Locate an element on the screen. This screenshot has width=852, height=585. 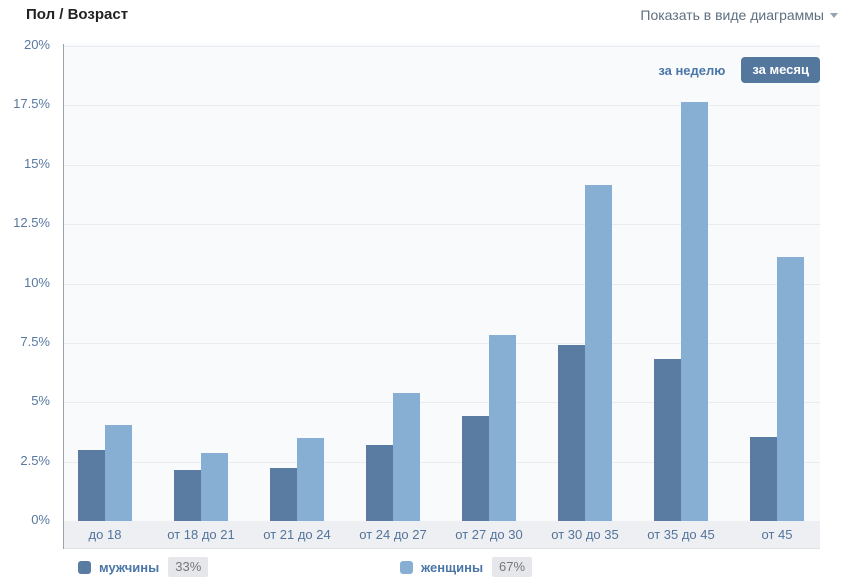
x-tick-label: от 24 до 27 is located at coordinates (393, 534).